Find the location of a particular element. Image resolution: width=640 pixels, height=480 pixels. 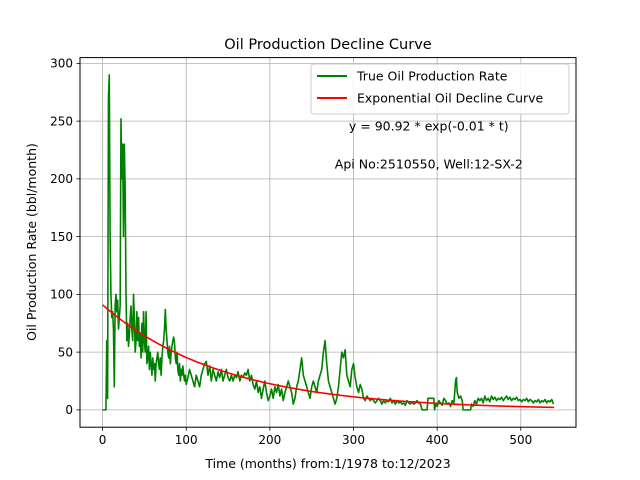

x-tick-label: 300 is located at coordinates (353, 440).